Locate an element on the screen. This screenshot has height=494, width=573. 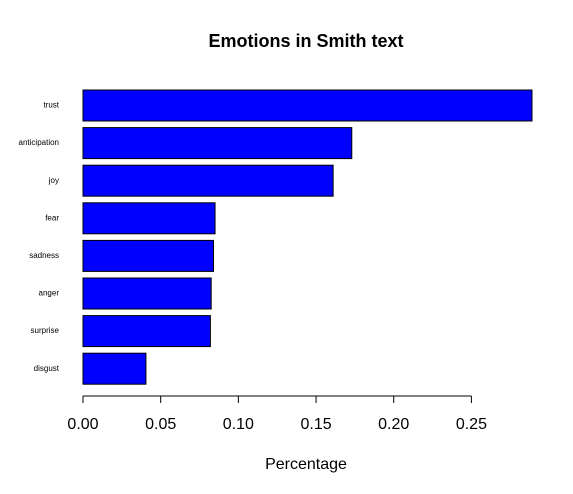
y-tick-label: fear is located at coordinates (52, 217).